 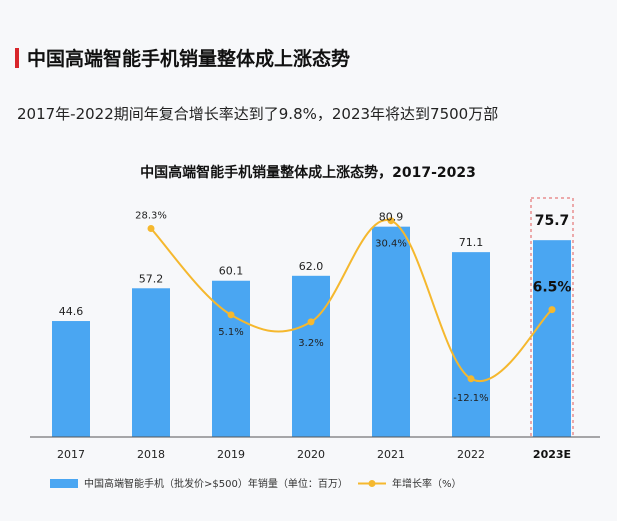 I want to click on rate-value-label-2019: 5.1%, so click(x=230, y=332).